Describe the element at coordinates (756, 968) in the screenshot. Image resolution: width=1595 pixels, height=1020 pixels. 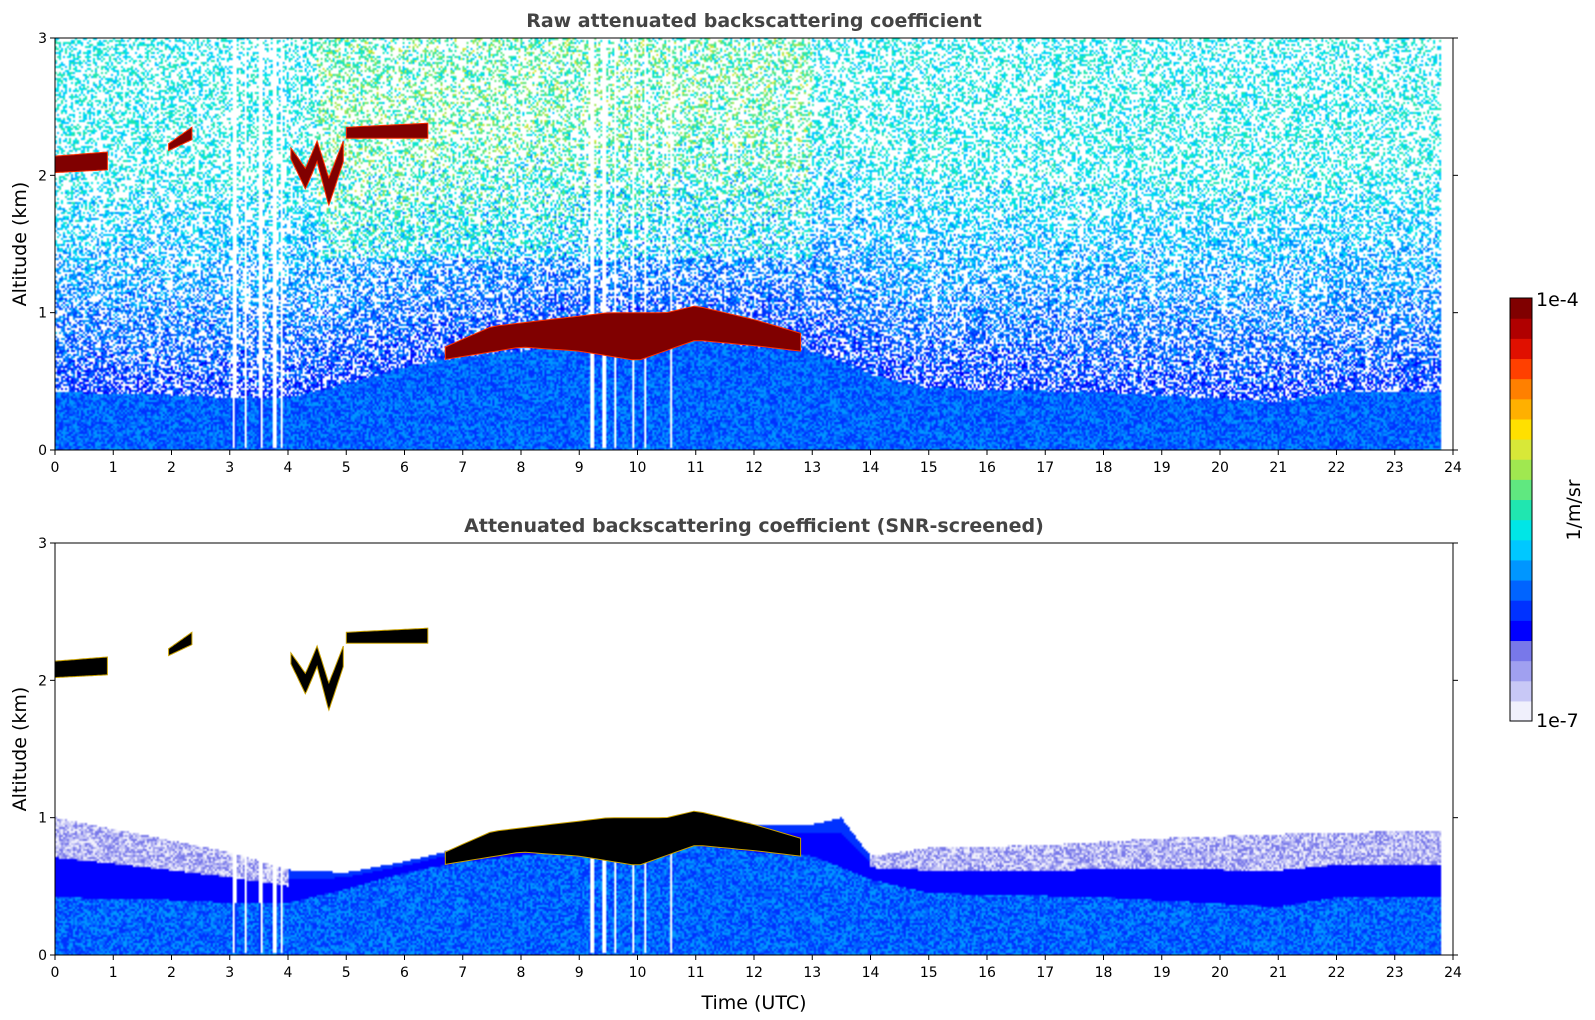
I see `x-axis-screened: 0 1 2 3 4 5 6 7 8 9 10 11 12 13 14 15 16 17 18 19 20 21 22 23 24` at that location.